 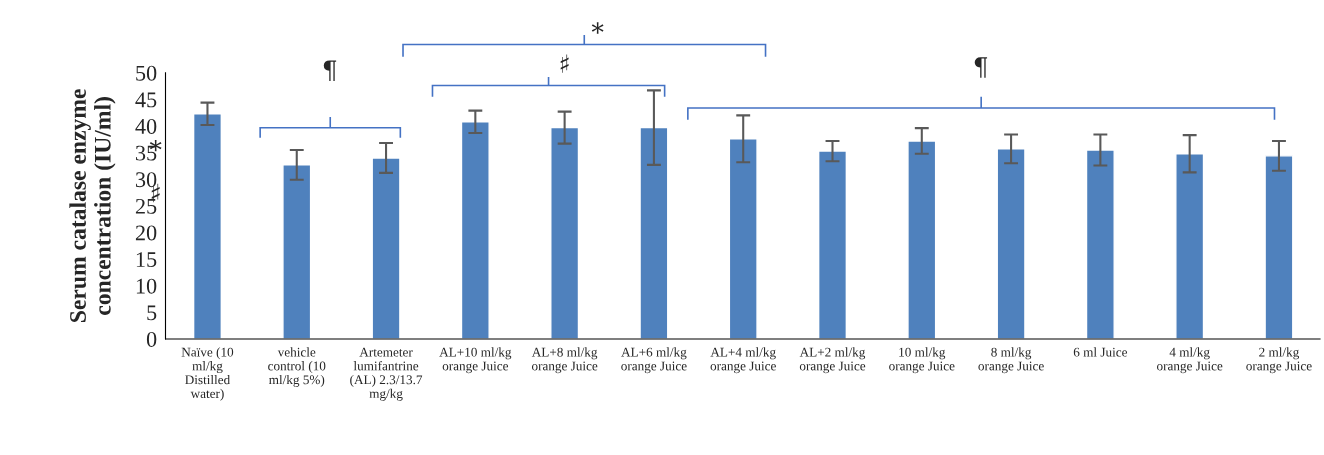 I want to click on x-tick-label: AL+8 ml/kg orange Juice, so click(x=564, y=360).